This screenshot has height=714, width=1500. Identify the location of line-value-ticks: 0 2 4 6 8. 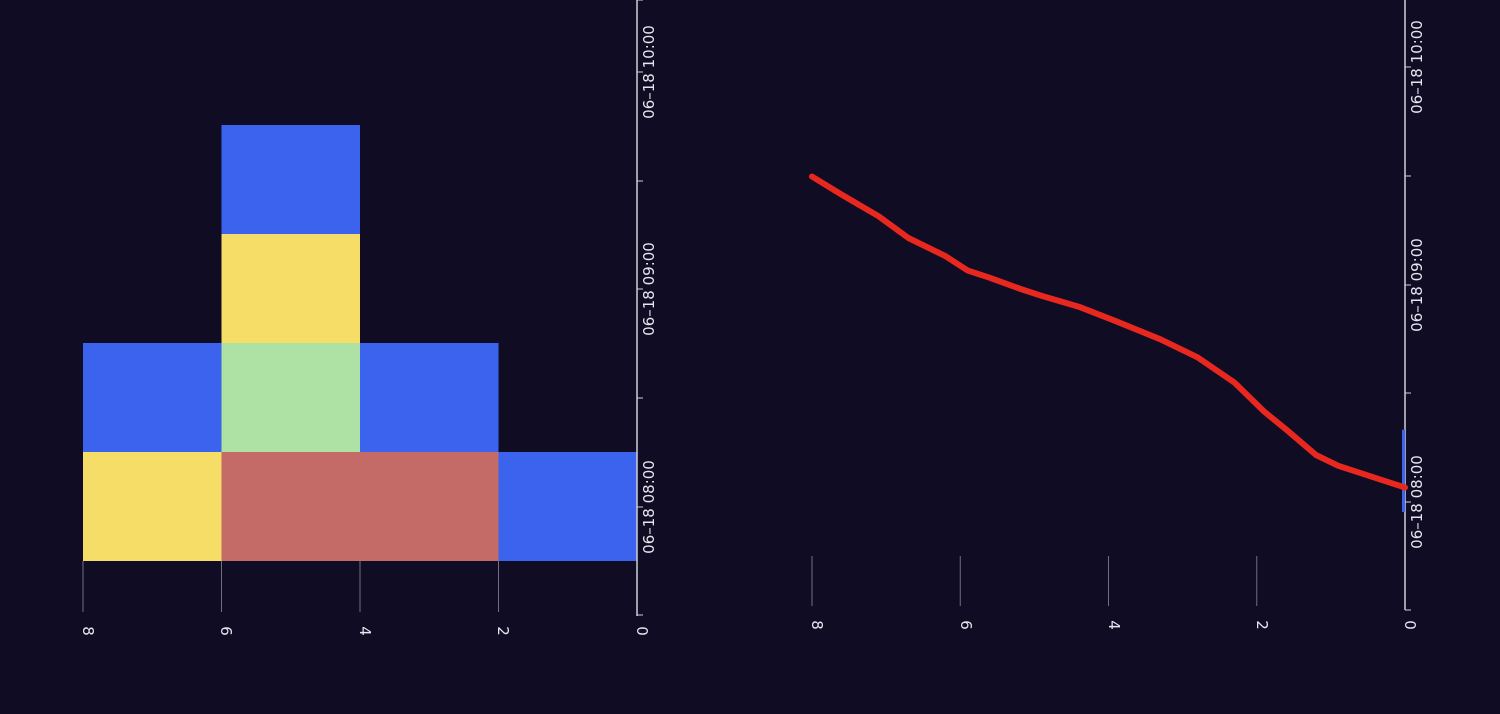
(1113, 625).